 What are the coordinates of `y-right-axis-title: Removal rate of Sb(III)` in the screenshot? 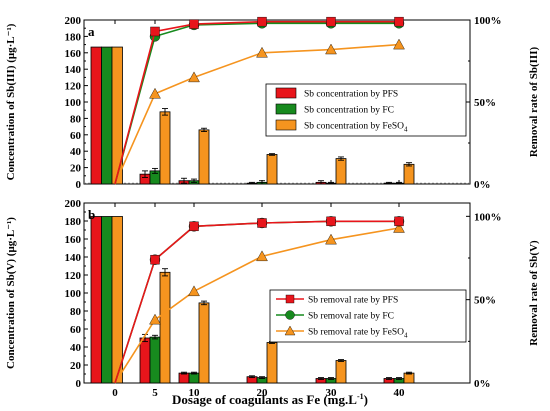 It's located at (534, 102).